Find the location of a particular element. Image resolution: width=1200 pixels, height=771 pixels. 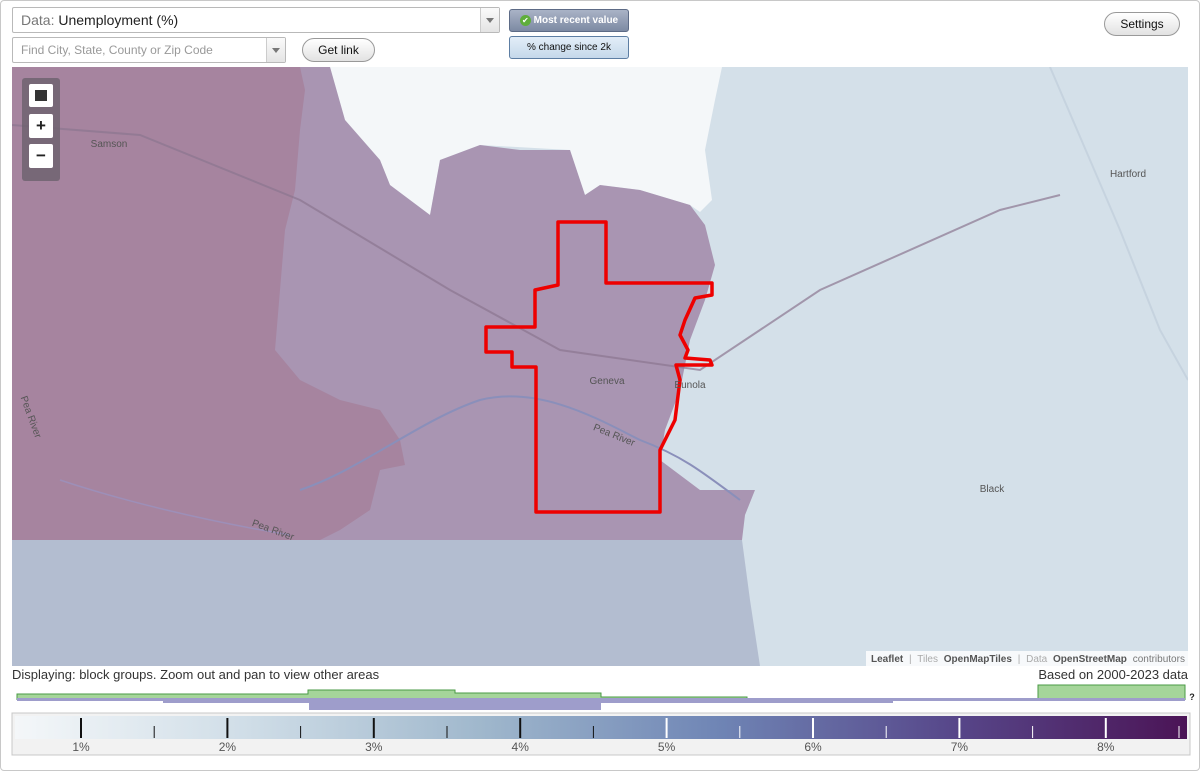

place-label: Hartford is located at coordinates (1128, 174).